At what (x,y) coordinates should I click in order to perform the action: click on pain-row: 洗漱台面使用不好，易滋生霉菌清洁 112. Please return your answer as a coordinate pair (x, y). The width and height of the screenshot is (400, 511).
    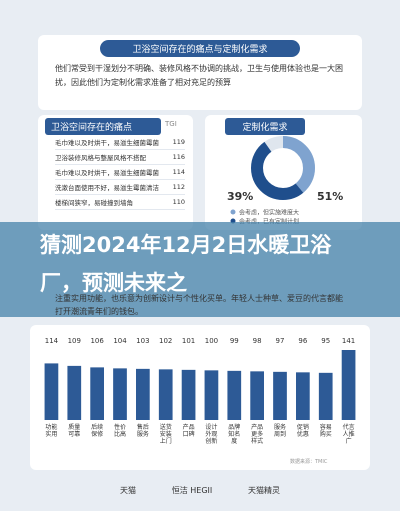
    Looking at the image, I should click on (120, 187).